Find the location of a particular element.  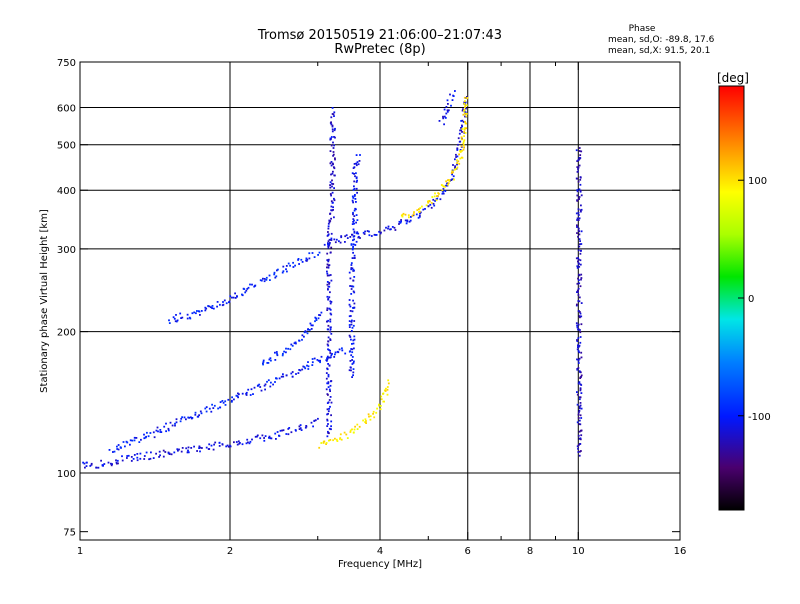

colorbar-tick-label: -100 is located at coordinates (759, 417).